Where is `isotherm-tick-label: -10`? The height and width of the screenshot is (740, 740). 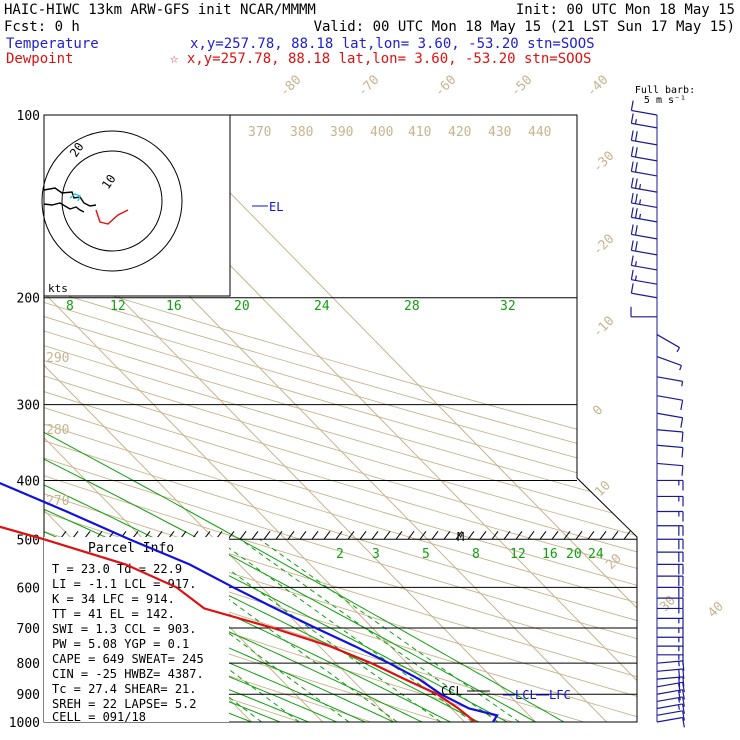 isotherm-tick-label: -10 is located at coordinates (603, 327).